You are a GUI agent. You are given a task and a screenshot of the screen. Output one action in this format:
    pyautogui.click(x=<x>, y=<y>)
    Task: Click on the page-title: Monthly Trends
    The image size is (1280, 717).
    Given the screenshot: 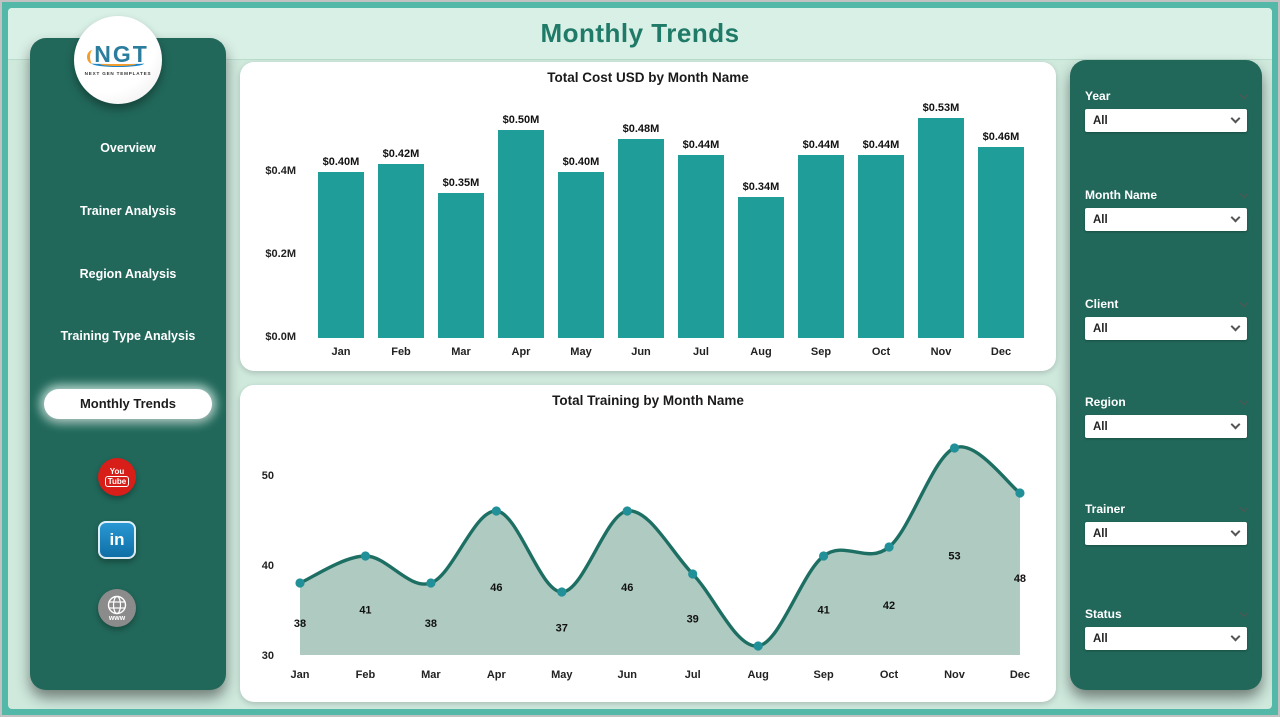 What is the action you would take?
    pyautogui.click(x=640, y=33)
    